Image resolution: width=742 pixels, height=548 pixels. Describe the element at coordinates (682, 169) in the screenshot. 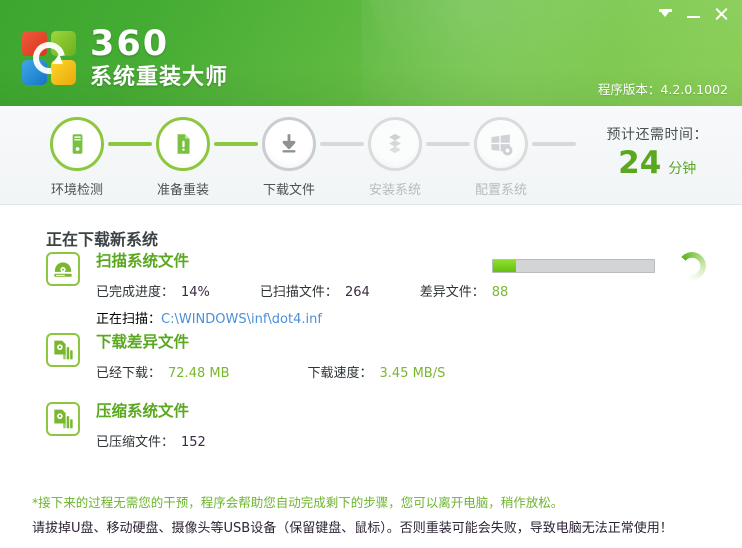

I see `eta-unit: 分钟` at that location.